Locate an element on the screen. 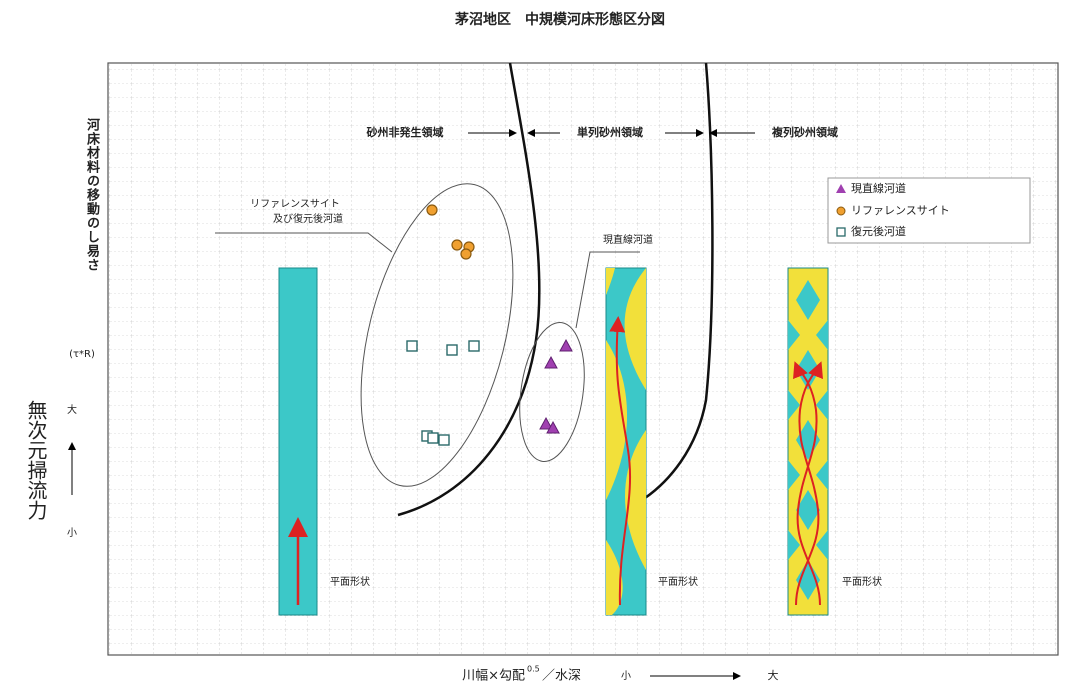 This screenshot has height=691, width=1072. callout-text: 現直線河道 is located at coordinates (628, 239).